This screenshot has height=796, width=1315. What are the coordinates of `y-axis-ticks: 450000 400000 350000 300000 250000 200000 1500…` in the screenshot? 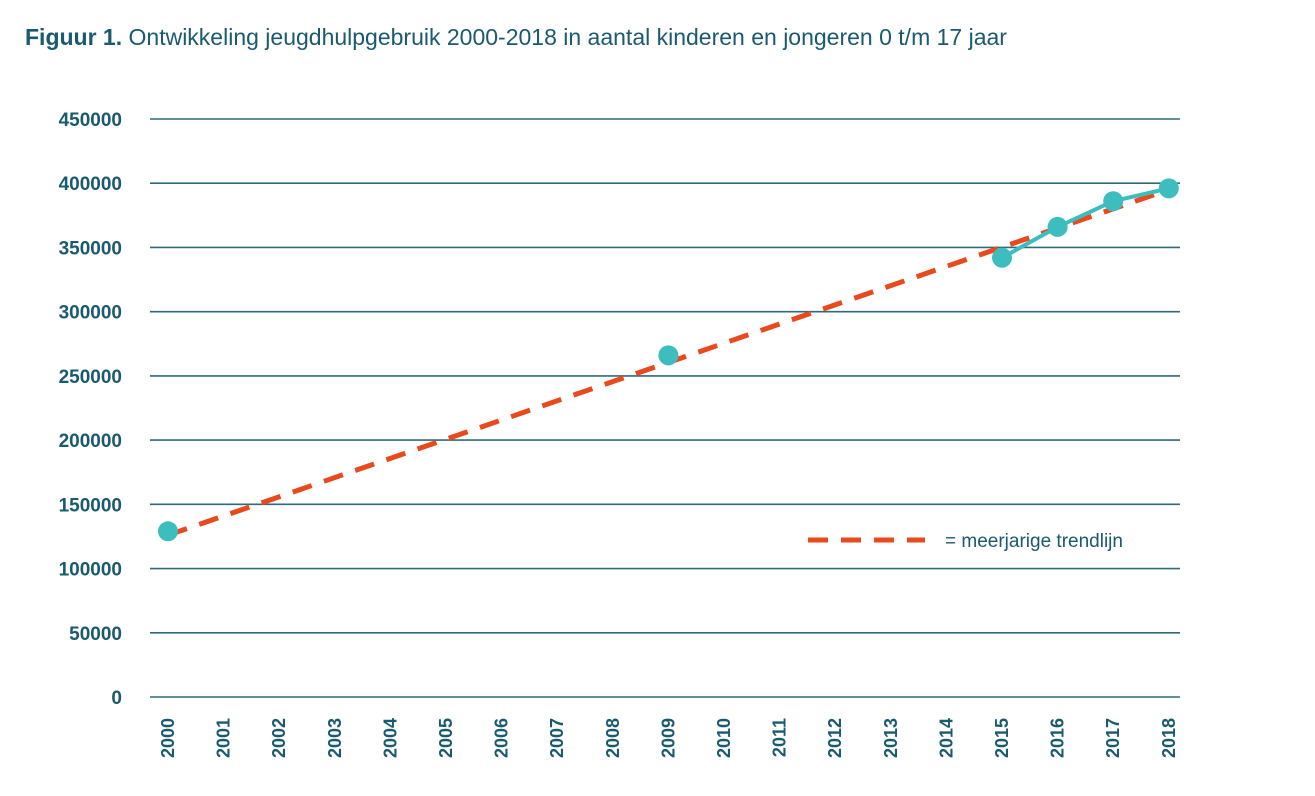 It's located at (90, 409).